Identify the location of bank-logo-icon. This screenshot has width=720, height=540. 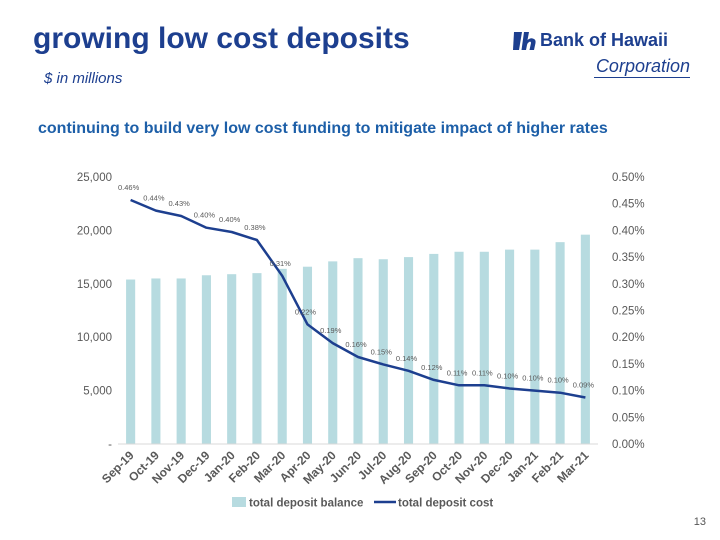
(524, 41).